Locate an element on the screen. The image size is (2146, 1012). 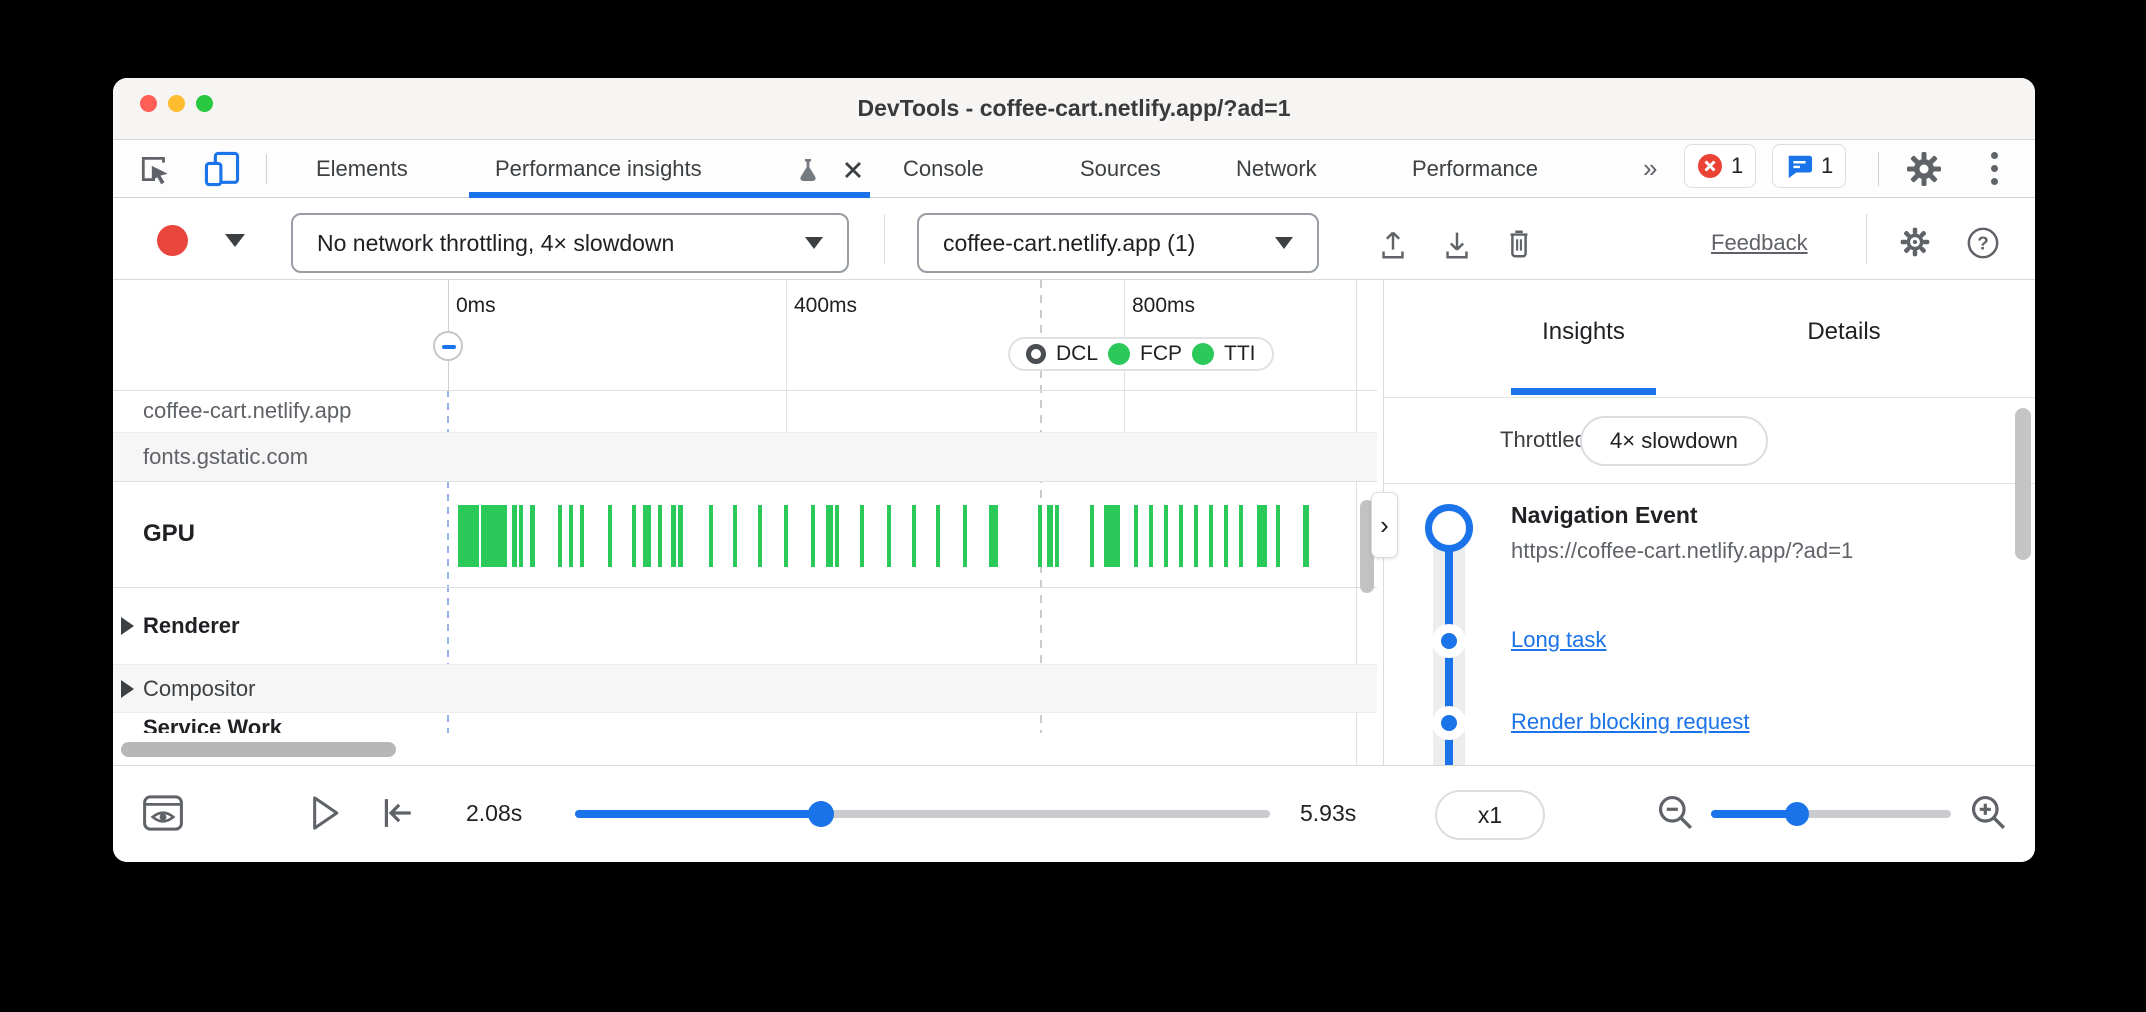
playhead-line is located at coordinates (448, 561).